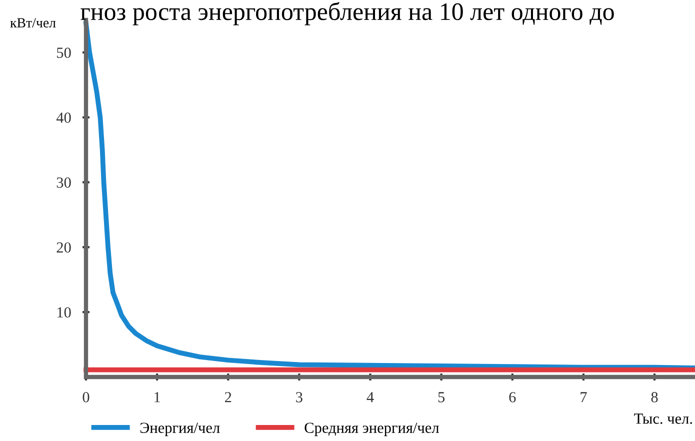 The height and width of the screenshot is (441, 695). What do you see at coordinates (654, 397) in the screenshot?
I see `x-tick-label: 8` at bounding box center [654, 397].